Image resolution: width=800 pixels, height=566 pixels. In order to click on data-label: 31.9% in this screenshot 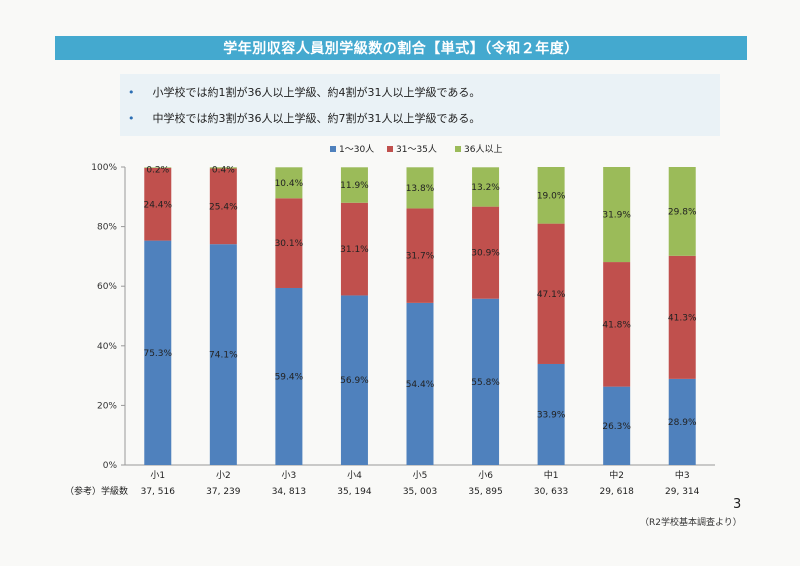, I will do `click(616, 216)`.